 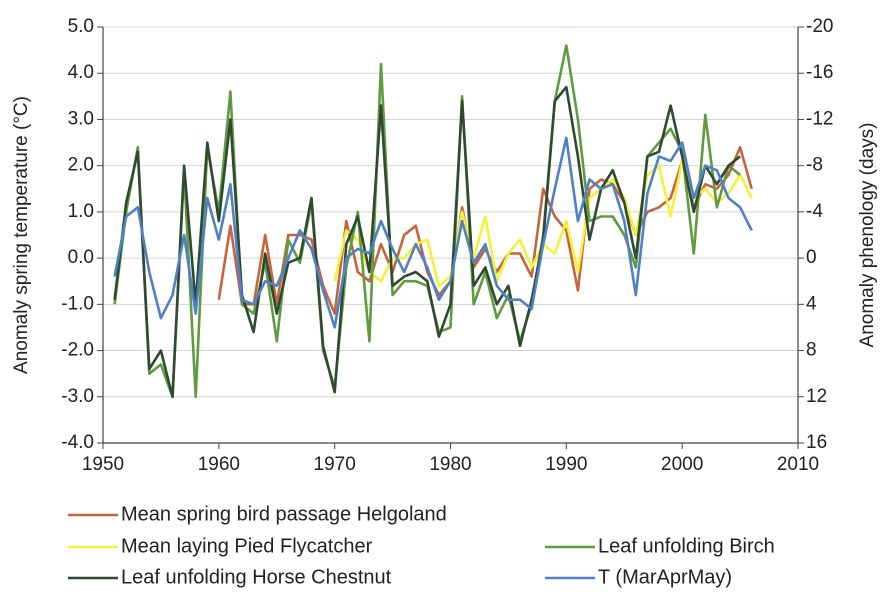 What do you see at coordinates (335, 464) in the screenshot?
I see `x-tick-label: 1970` at bounding box center [335, 464].